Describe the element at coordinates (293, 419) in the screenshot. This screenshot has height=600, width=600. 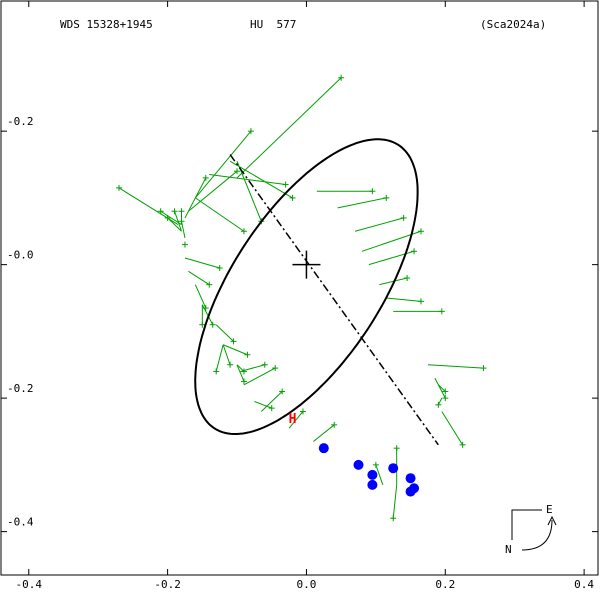
I see `herschel-marker: H` at that location.